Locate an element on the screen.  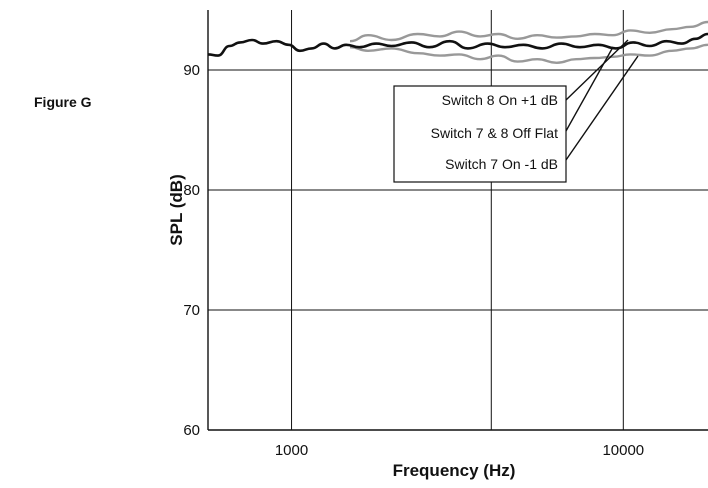
legend-box is located at coordinates (480, 134).